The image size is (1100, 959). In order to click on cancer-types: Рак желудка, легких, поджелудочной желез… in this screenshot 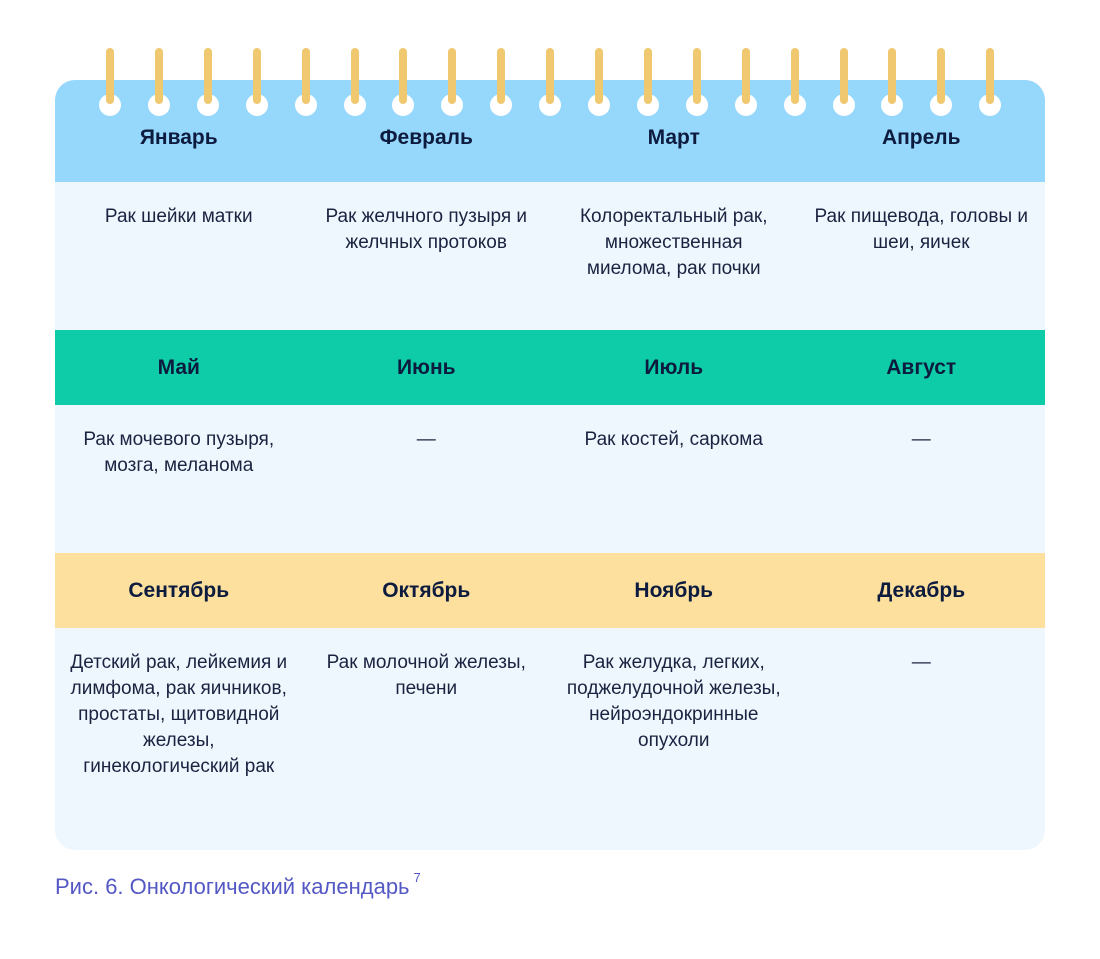, I will do `click(673, 701)`.